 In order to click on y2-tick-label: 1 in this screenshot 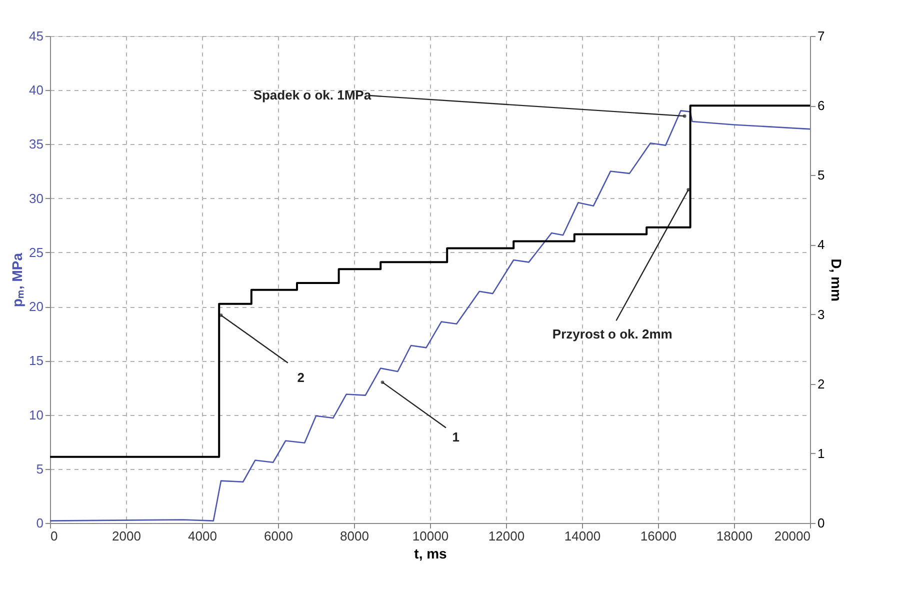, I will do `click(821, 453)`.